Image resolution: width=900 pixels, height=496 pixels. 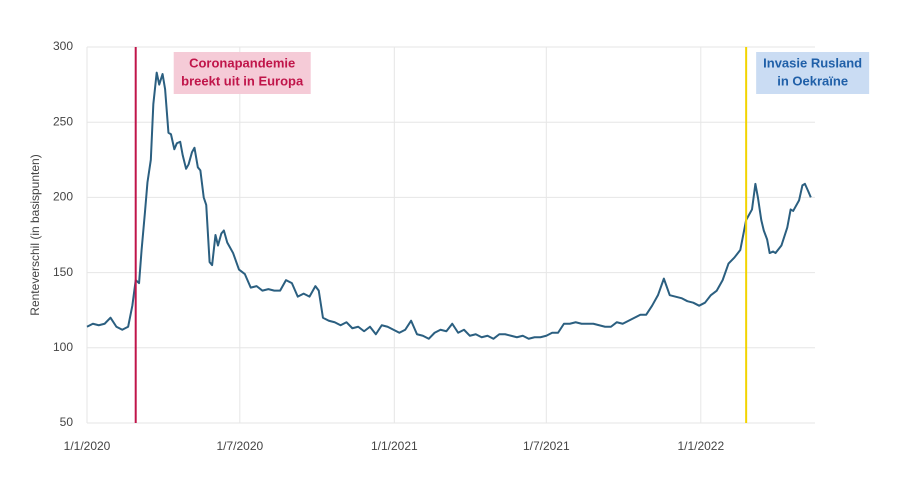 I want to click on y-tick-label: 300, so click(x=63, y=46).